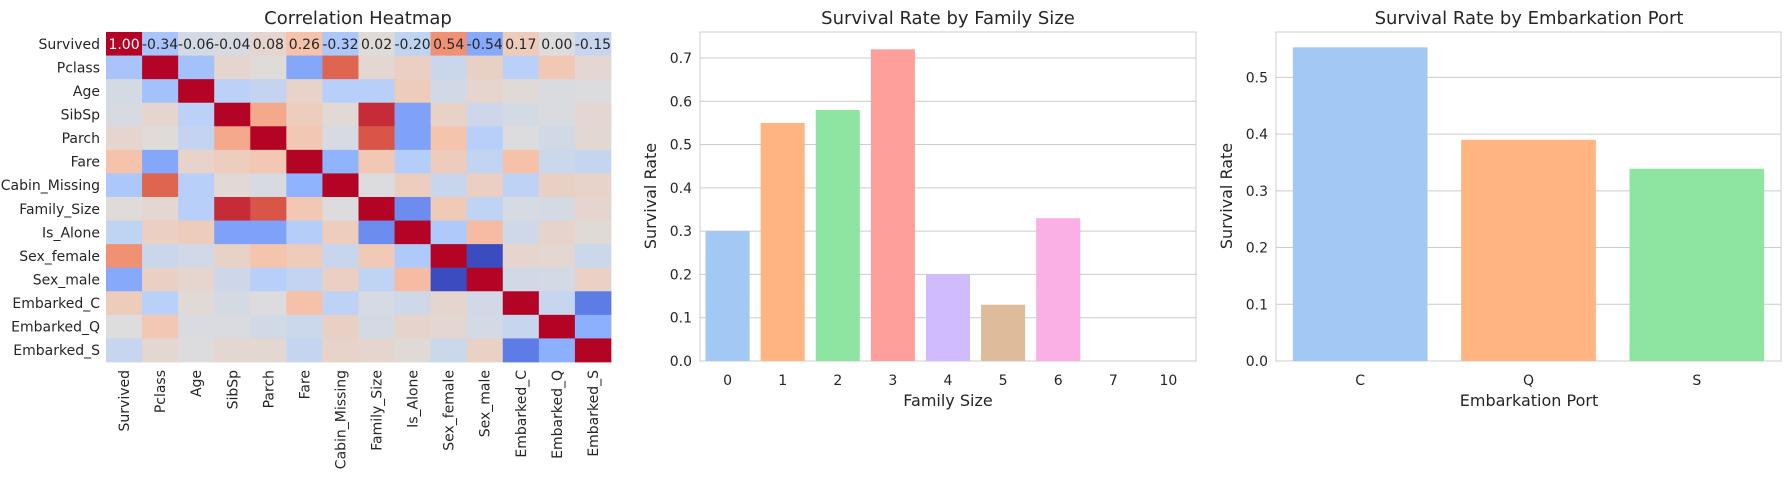 Image resolution: width=1784 pixels, height=484 pixels. Describe the element at coordinates (78, 68) in the screenshot. I see `heatmap-row-label: Pclass` at that location.